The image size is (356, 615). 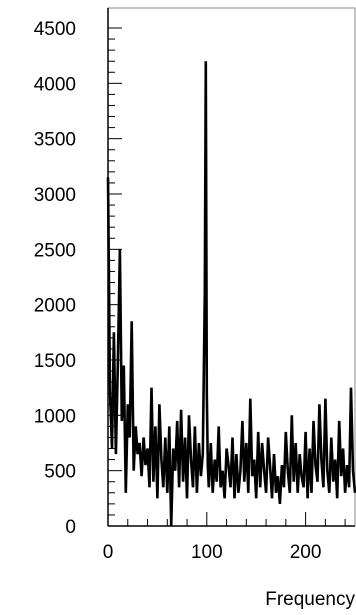 I want to click on x-tick-label: 0, so click(x=108, y=552).